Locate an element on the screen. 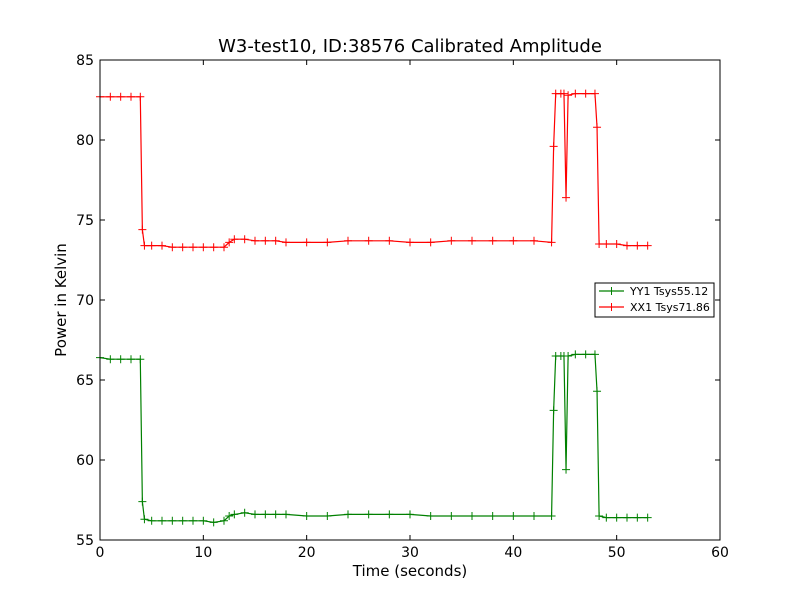  x-tick-label: 20 is located at coordinates (307, 553).